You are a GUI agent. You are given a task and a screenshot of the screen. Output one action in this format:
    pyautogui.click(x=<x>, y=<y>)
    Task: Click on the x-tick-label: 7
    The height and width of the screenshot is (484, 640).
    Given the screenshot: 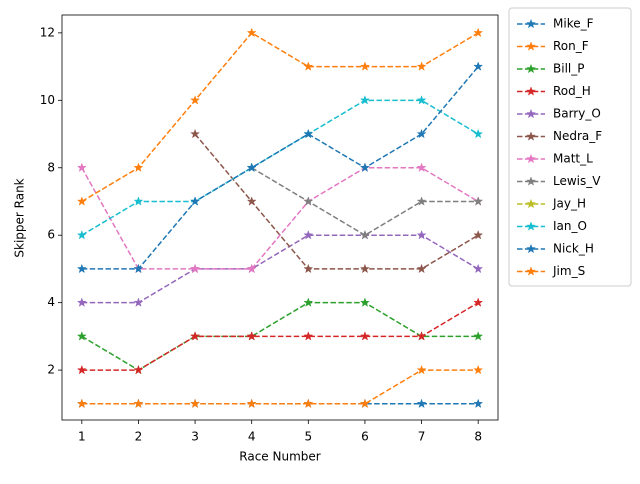 What is the action you would take?
    pyautogui.click(x=422, y=437)
    